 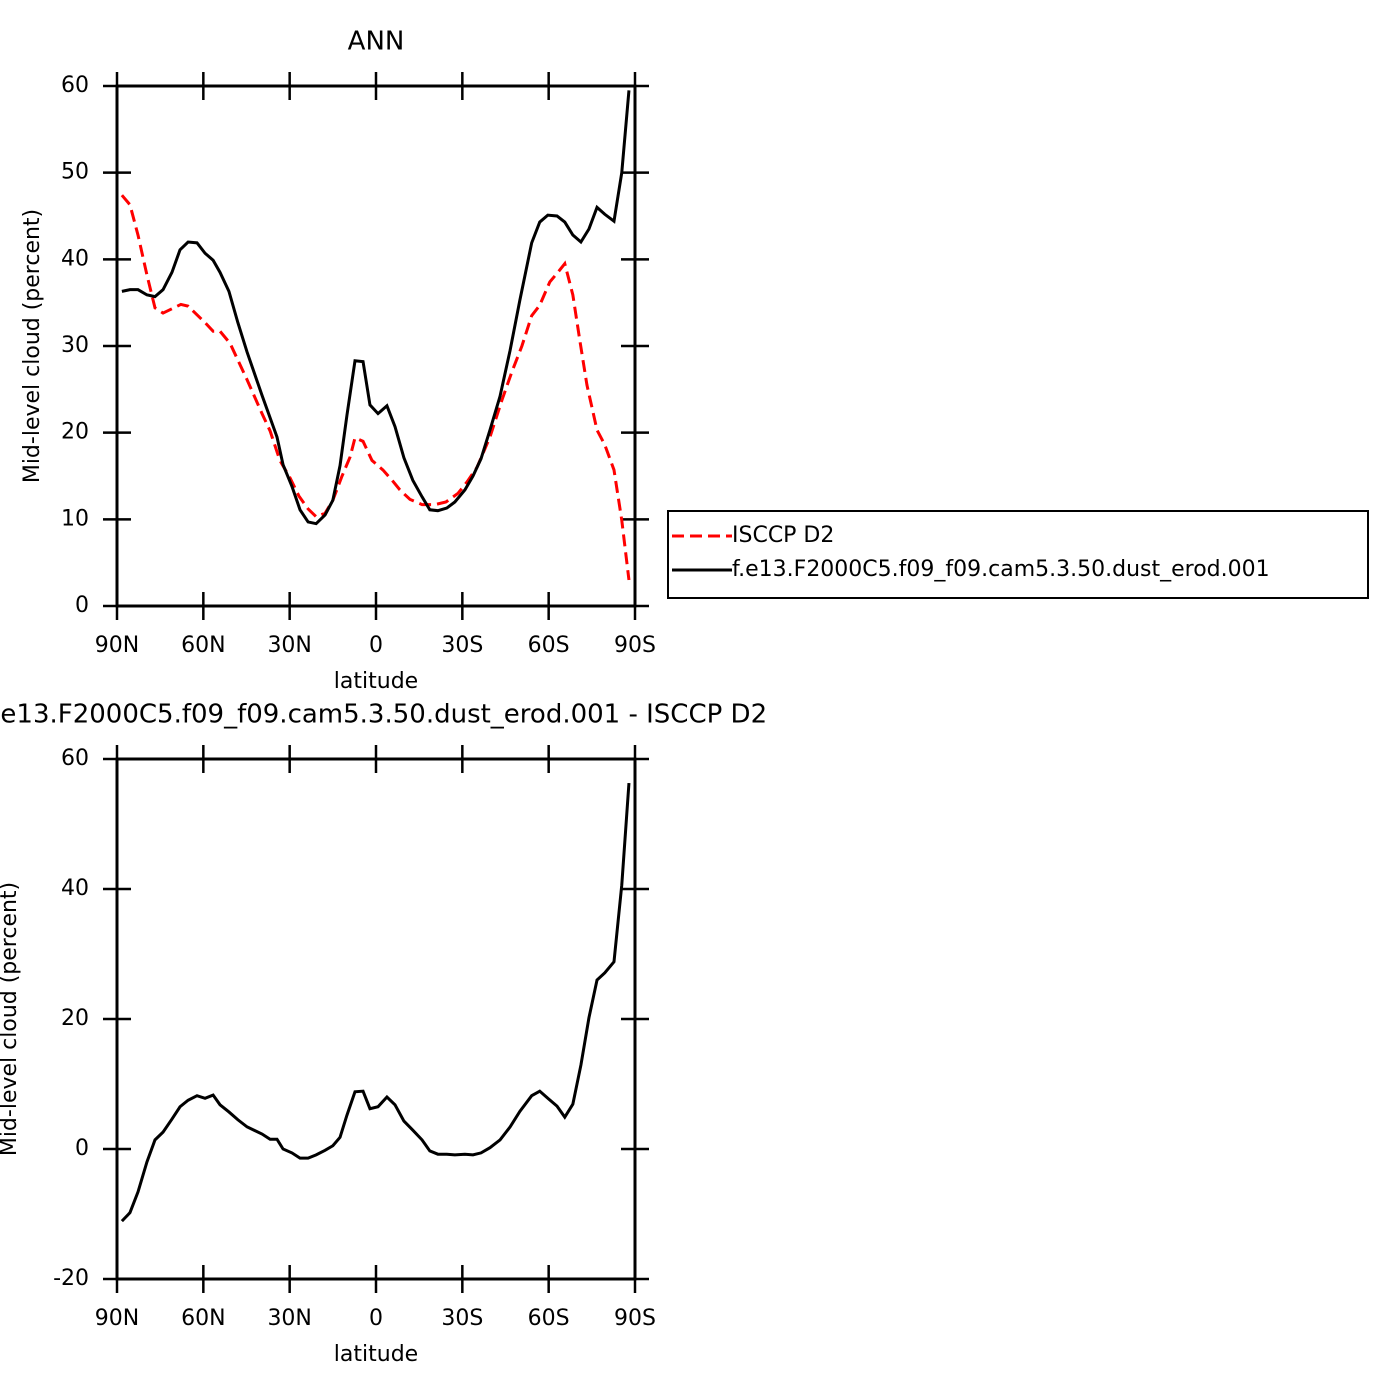 What do you see at coordinates (376, 42) in the screenshot?
I see `chart-title: ANN` at bounding box center [376, 42].